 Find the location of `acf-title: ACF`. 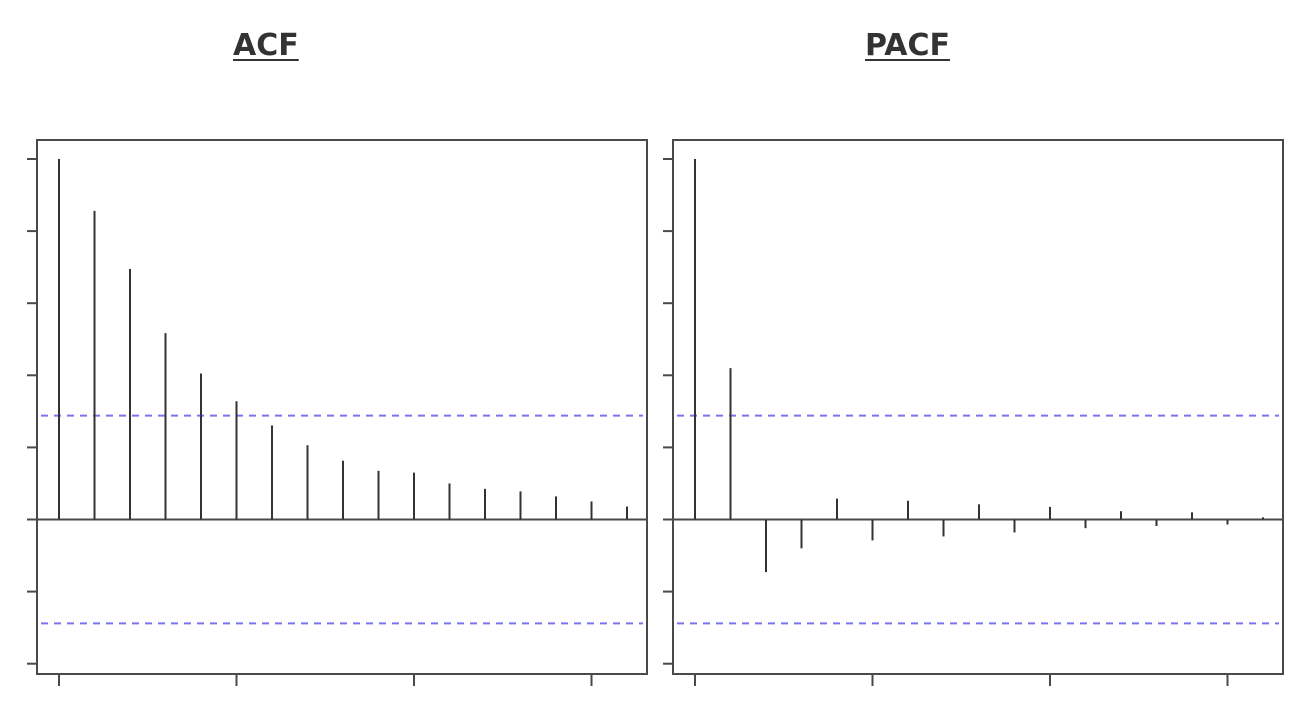

acf-title: ACF is located at coordinates (266, 45).